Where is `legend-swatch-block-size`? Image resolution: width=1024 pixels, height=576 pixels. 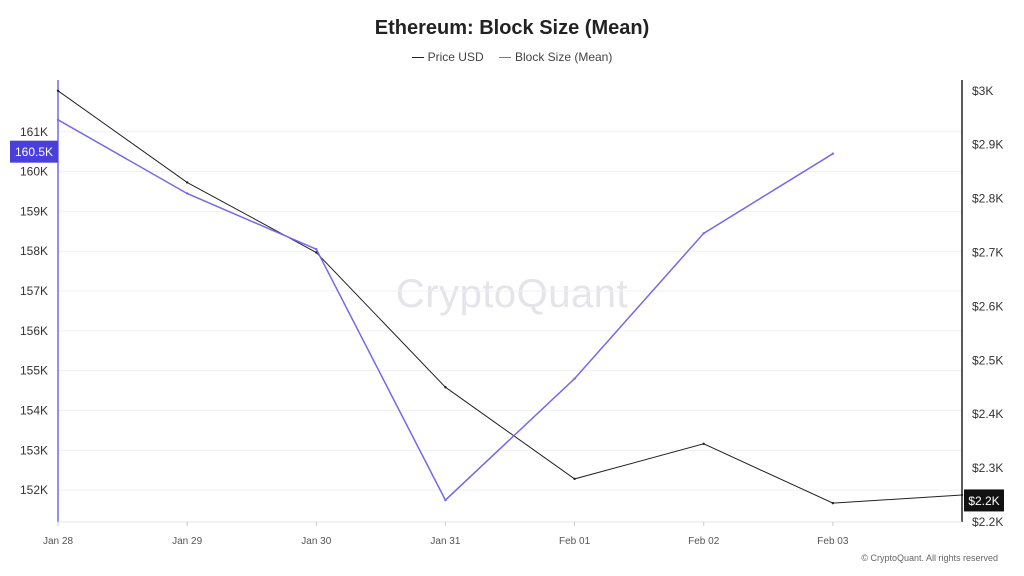
legend-swatch-block-size is located at coordinates (504, 58).